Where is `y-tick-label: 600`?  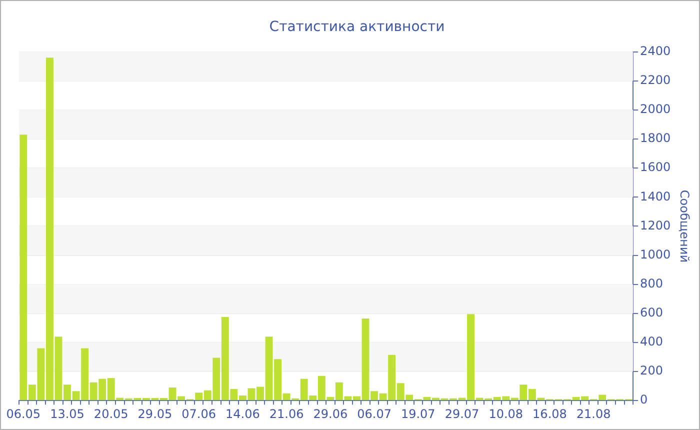 y-tick-label: 600 is located at coordinates (651, 313).